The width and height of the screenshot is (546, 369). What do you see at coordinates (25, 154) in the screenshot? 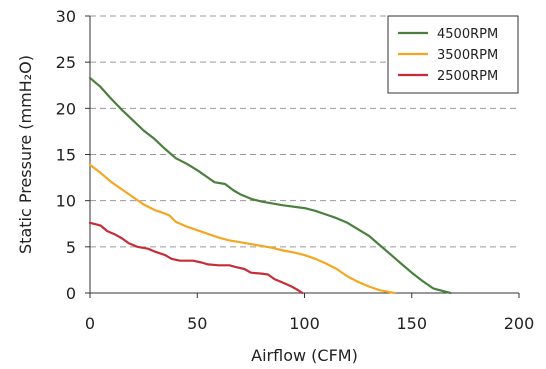
I see `y-axis-title: Static Pressure (mmH₂O)` at bounding box center [25, 154].